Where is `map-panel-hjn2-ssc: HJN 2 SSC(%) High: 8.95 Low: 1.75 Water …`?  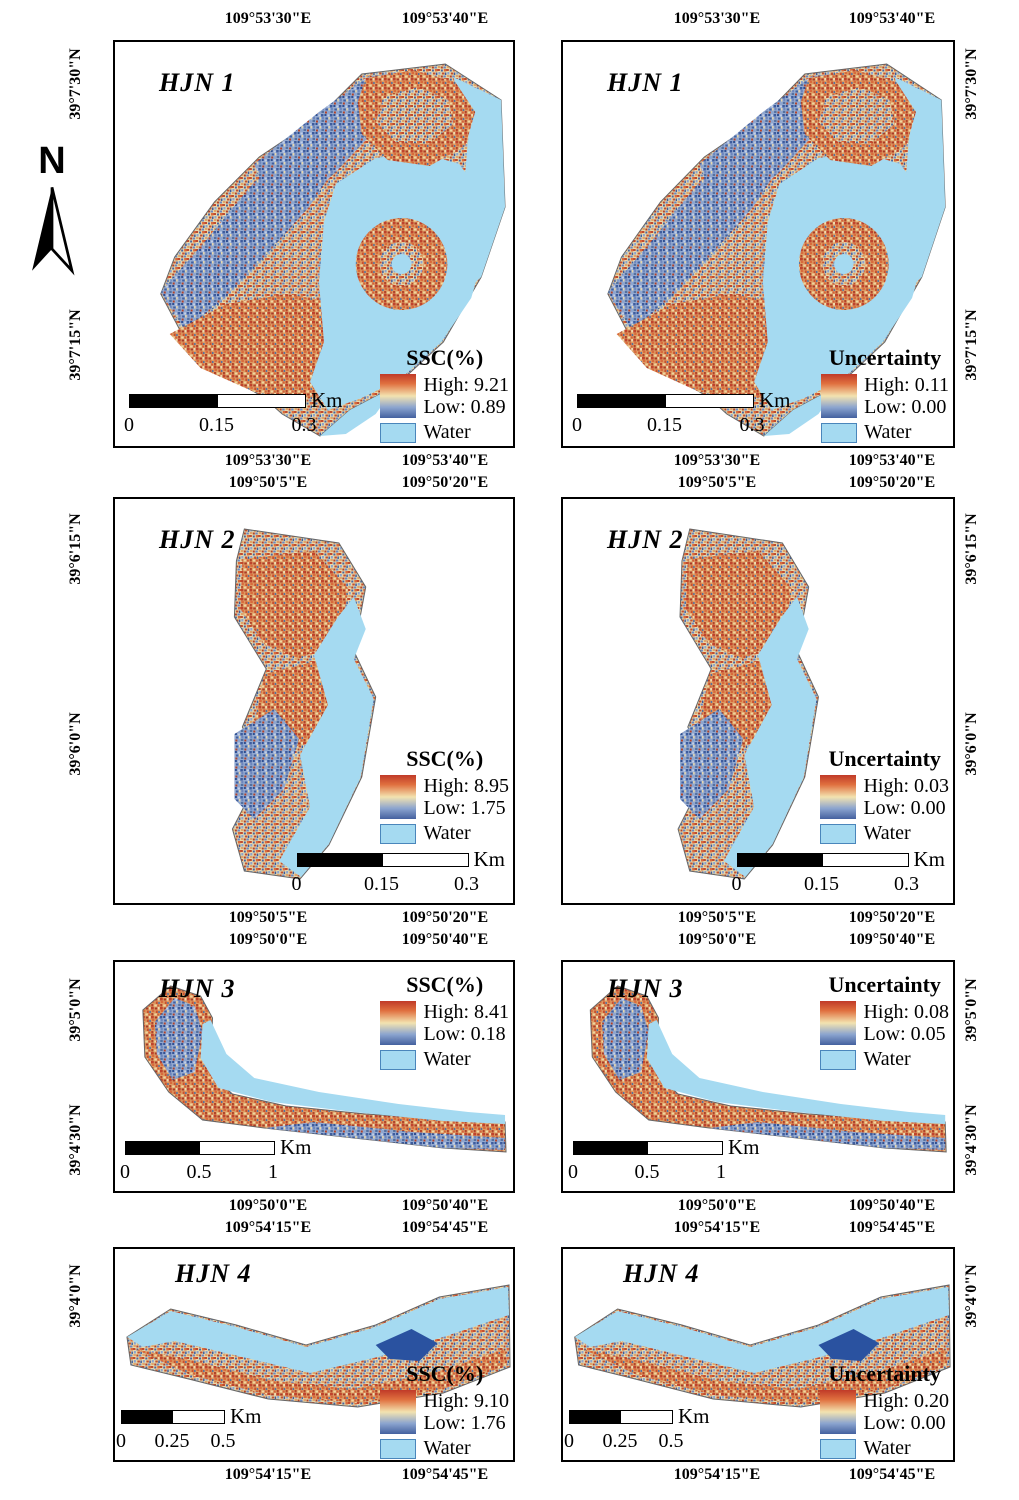 map-panel-hjn2-ssc: HJN 2 SSC(%) High: 8.95 Low: 1.75 Water … is located at coordinates (314, 701).